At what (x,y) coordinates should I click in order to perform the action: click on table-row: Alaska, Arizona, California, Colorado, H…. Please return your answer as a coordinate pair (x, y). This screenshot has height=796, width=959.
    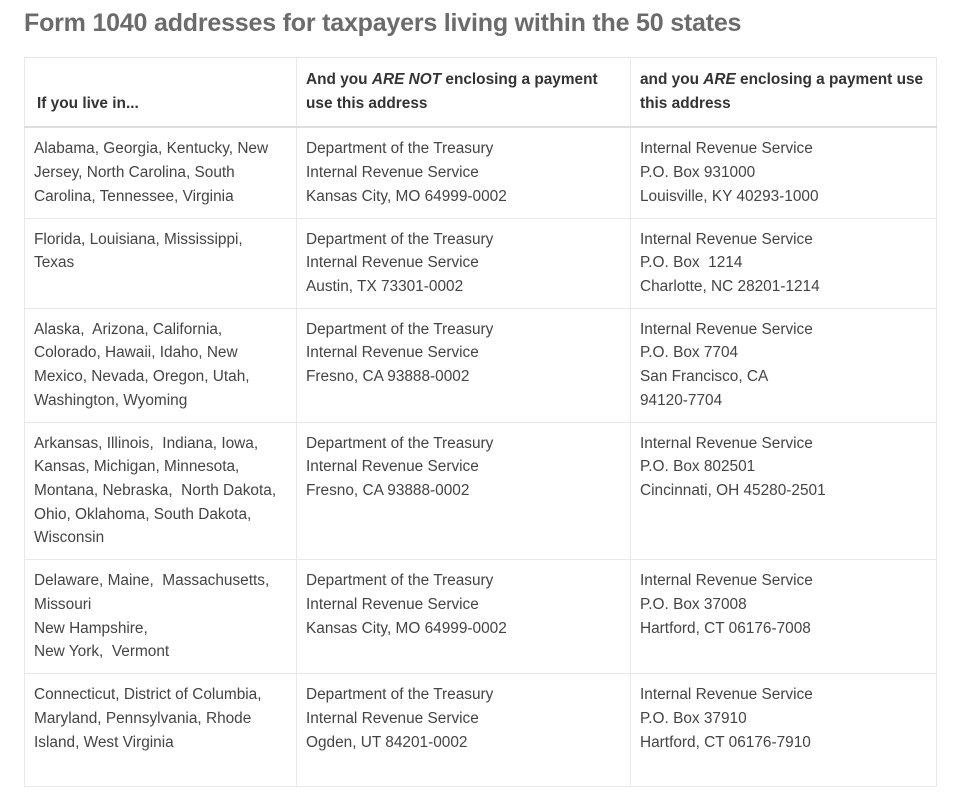
    Looking at the image, I should click on (480, 365).